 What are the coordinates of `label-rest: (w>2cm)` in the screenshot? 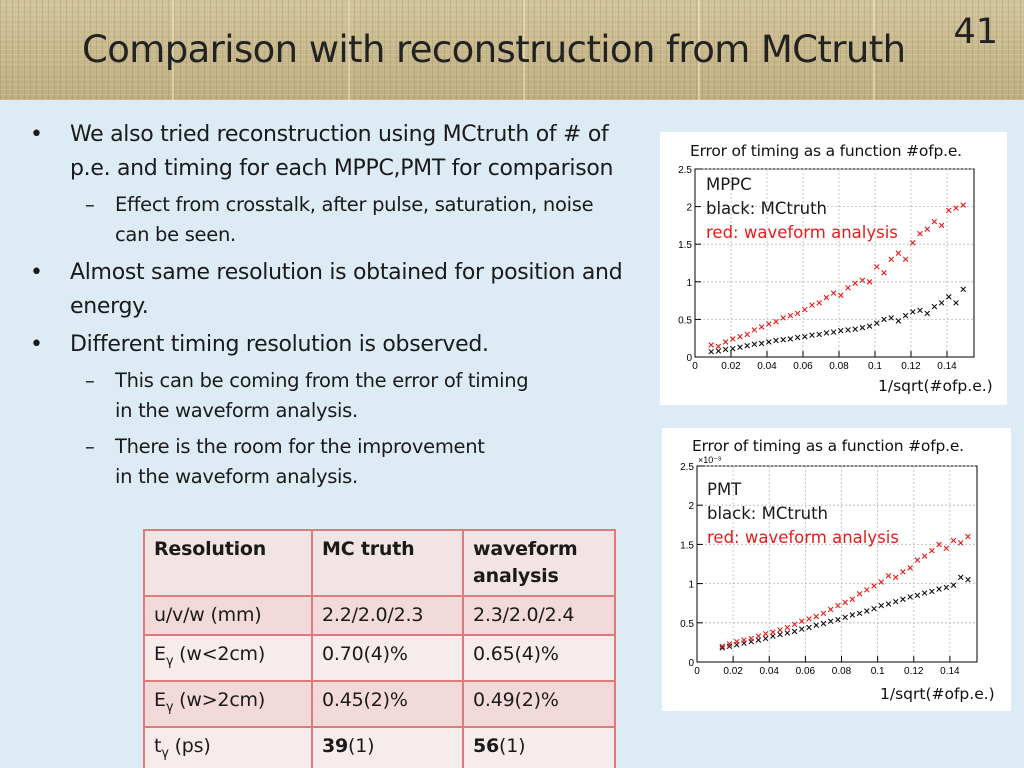 It's located at (219, 699).